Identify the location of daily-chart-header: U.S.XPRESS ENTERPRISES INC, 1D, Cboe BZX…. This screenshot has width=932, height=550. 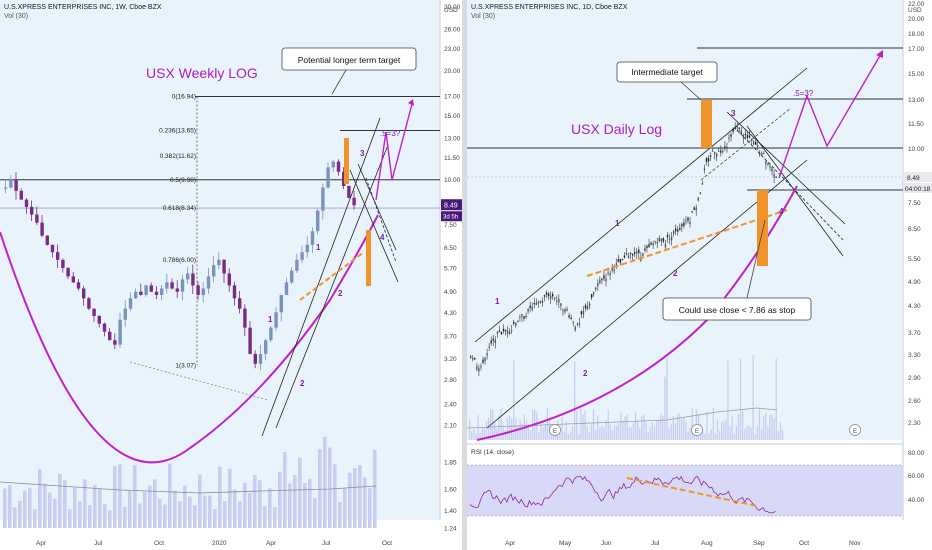
(549, 12).